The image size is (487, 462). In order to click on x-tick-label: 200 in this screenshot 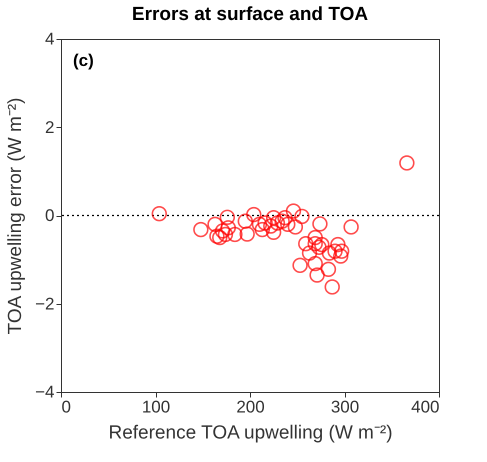, I will do `click(250, 407)`.